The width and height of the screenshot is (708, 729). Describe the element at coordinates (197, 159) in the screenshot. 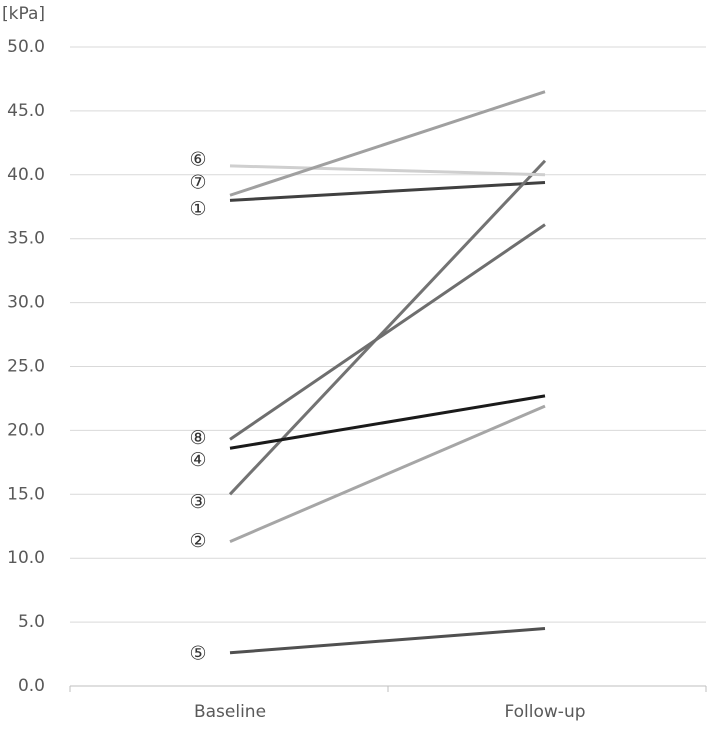

I see `series-label: ⑥` at that location.